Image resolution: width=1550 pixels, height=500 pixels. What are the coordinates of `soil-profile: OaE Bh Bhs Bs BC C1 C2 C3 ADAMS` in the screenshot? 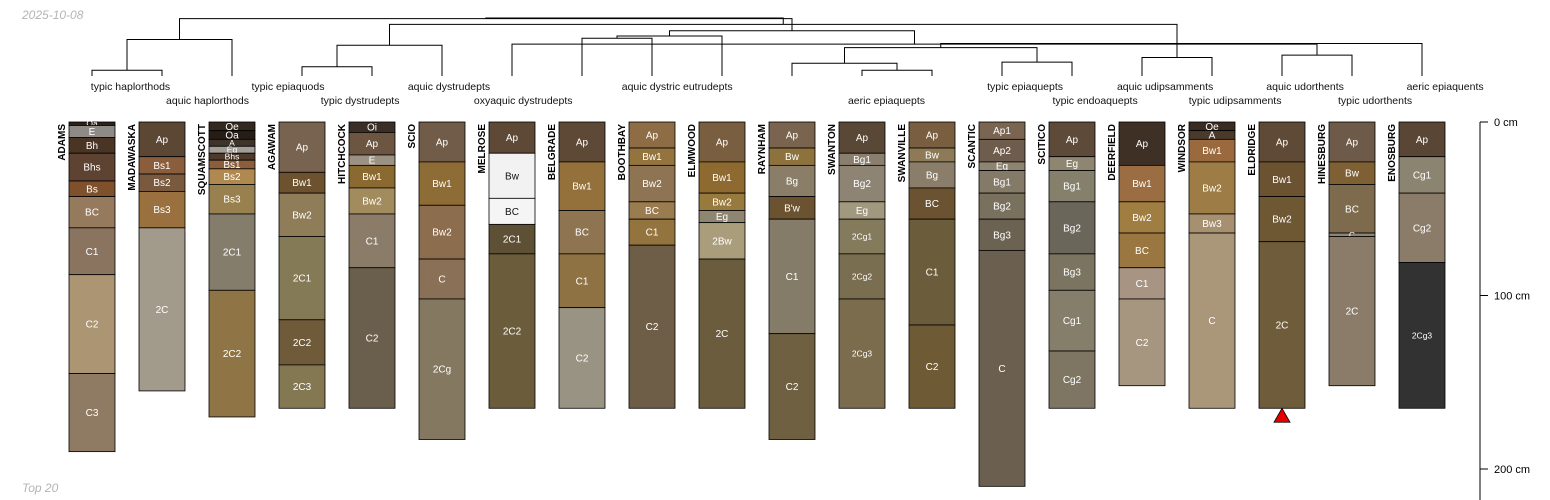 It's located at (86, 286).